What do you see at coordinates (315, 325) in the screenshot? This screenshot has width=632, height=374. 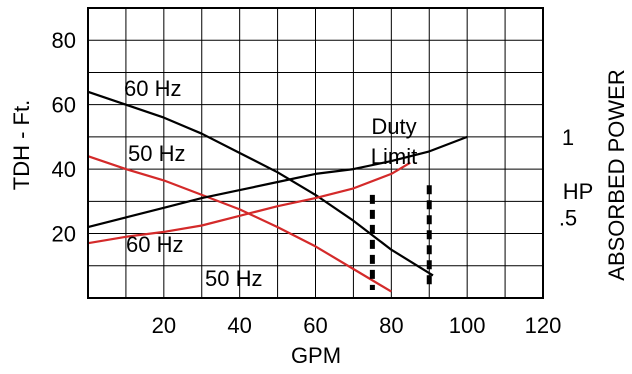 I see `x-tick-label: 60` at bounding box center [315, 325].